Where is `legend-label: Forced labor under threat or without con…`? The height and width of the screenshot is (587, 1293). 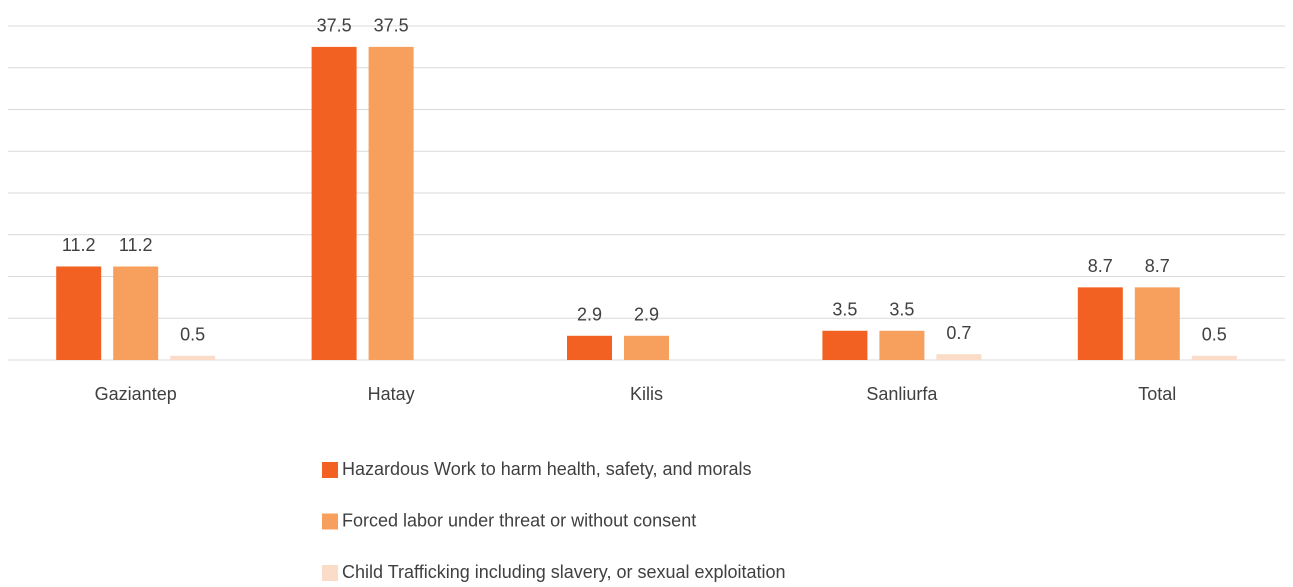 legend-label: Forced labor under threat or without con… is located at coordinates (519, 520).